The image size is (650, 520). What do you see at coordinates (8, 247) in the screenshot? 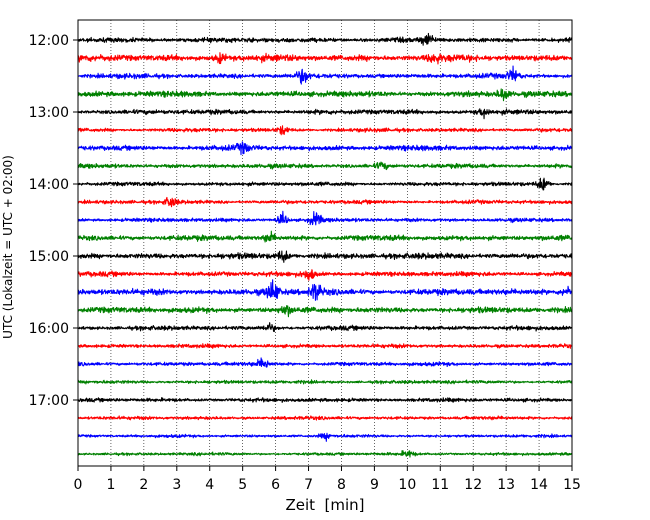
I see `y-axis-label: UTC (Lokalzeit = UTC + 02:00)` at bounding box center [8, 247].